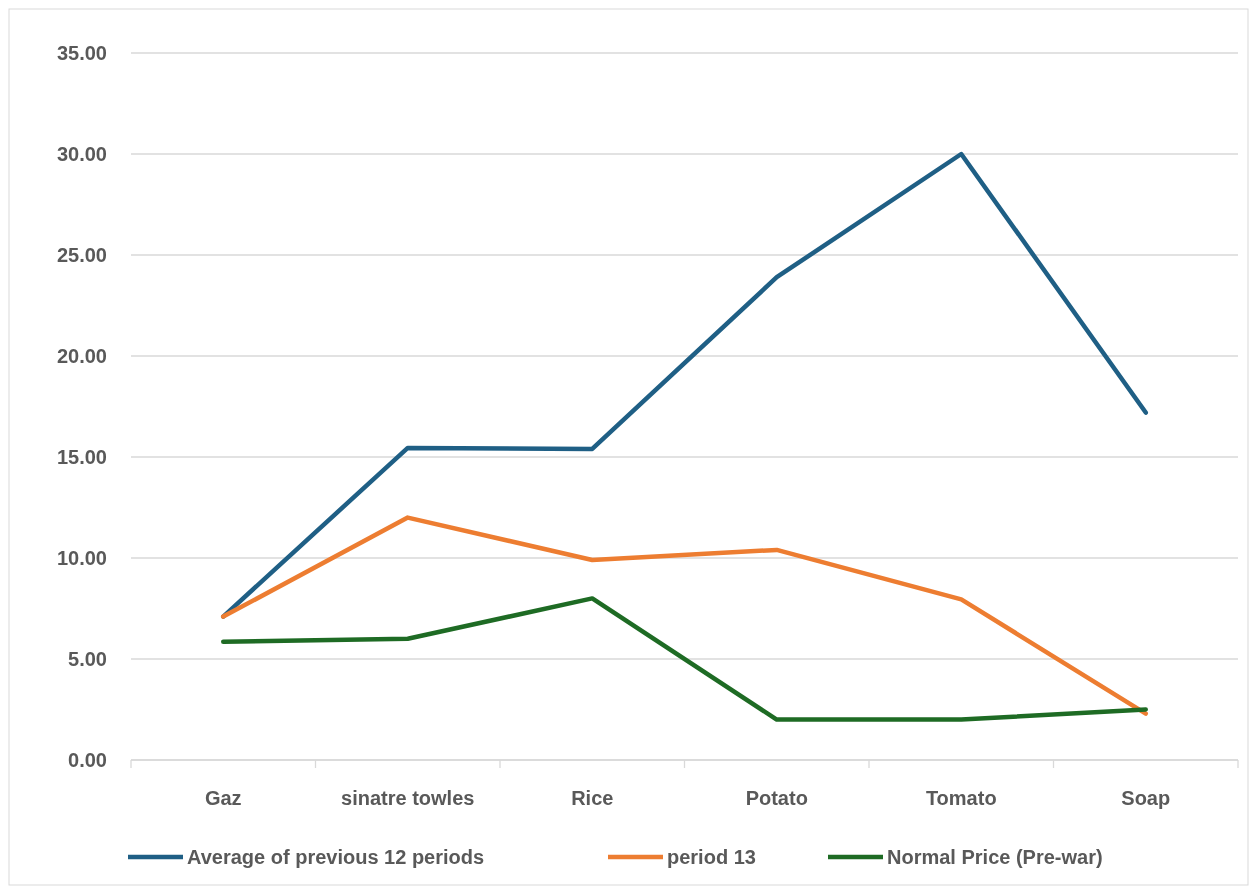  I want to click on x-tick-label: Gaz, so click(223, 798).